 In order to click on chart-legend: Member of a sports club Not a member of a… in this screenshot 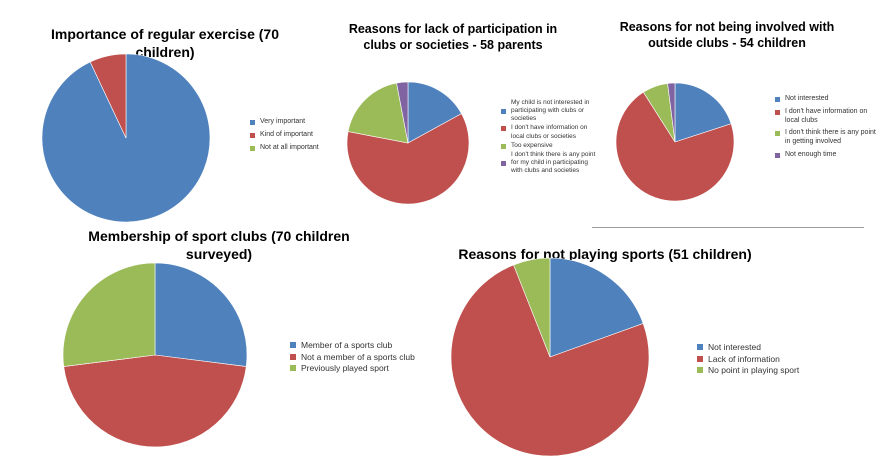, I will do `click(365, 357)`.